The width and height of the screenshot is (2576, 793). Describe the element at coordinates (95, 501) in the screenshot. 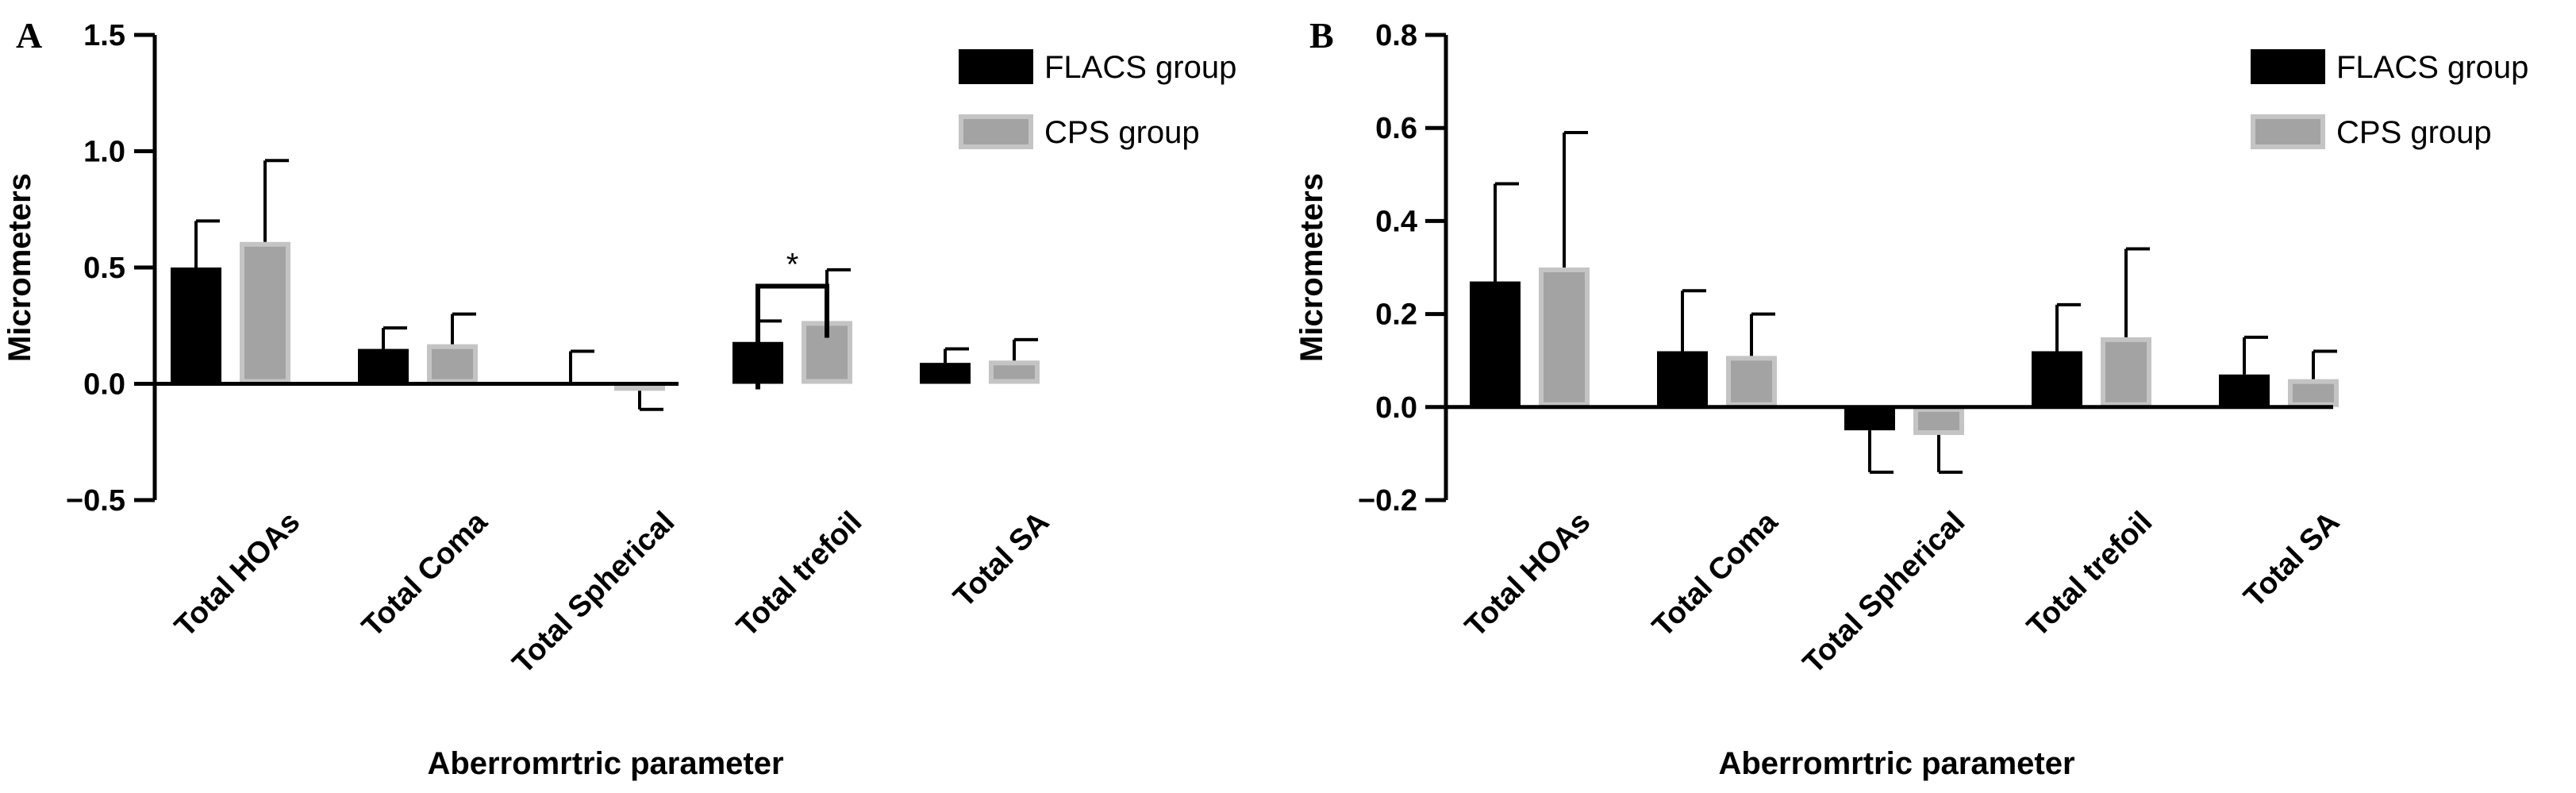

I see `y-tick-label: −0.5` at that location.